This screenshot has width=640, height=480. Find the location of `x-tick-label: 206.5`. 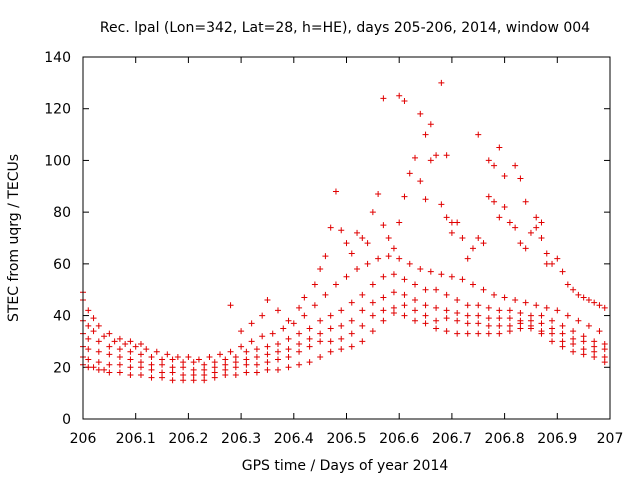

x-tick-label: 206.5 is located at coordinates (346, 439).